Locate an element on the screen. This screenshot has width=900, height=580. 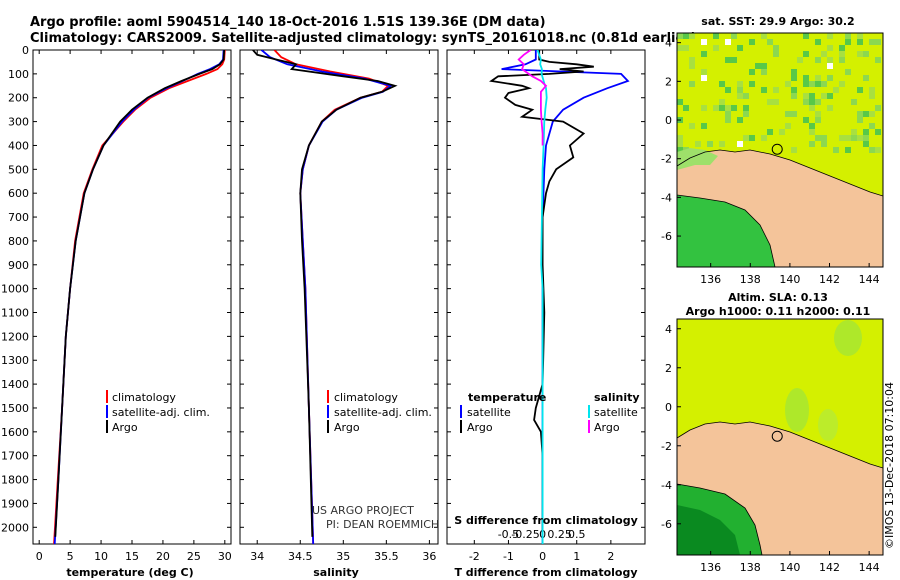
map-y-tick-label: 2 is located at coordinates (668, 368).